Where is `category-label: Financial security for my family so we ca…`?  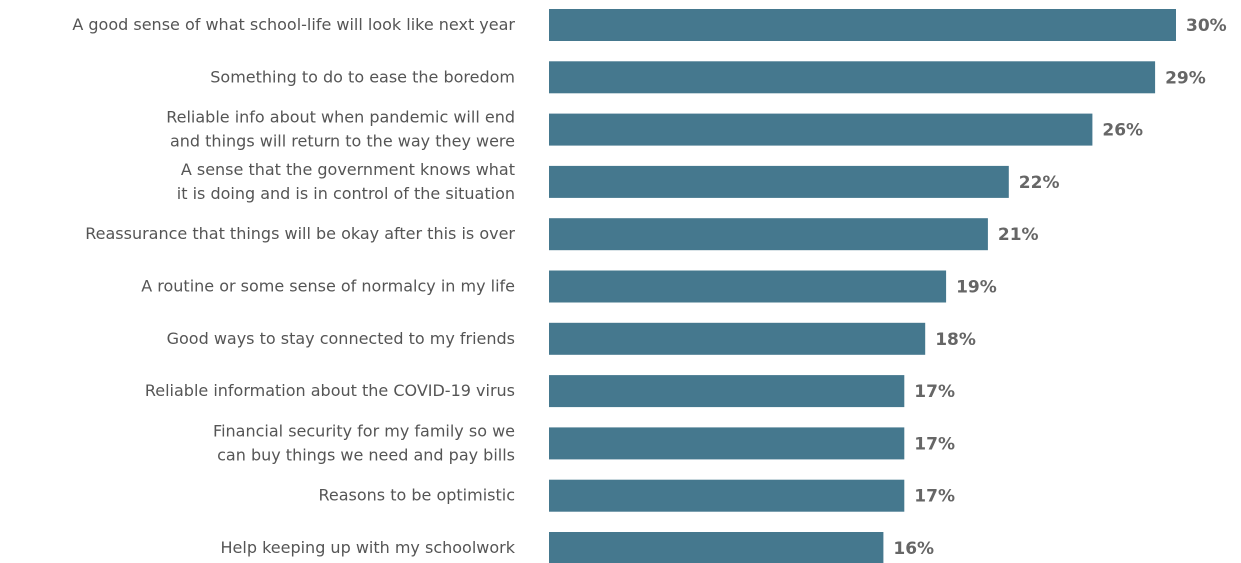
category-label: Financial security for my family so we ca… is located at coordinates (364, 442).